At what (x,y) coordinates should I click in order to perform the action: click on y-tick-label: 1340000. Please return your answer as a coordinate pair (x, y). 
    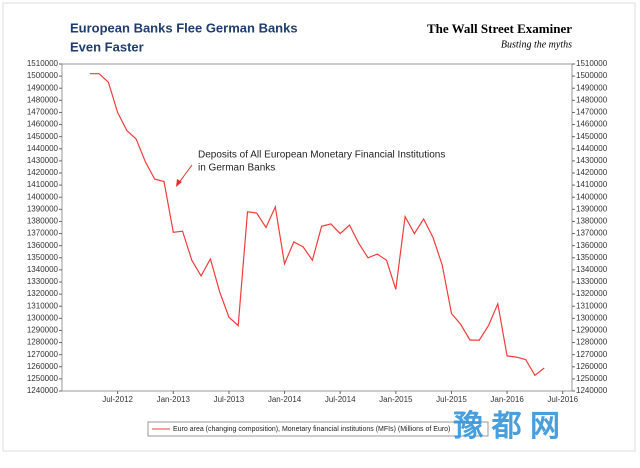
    Looking at the image, I should click on (43, 269).